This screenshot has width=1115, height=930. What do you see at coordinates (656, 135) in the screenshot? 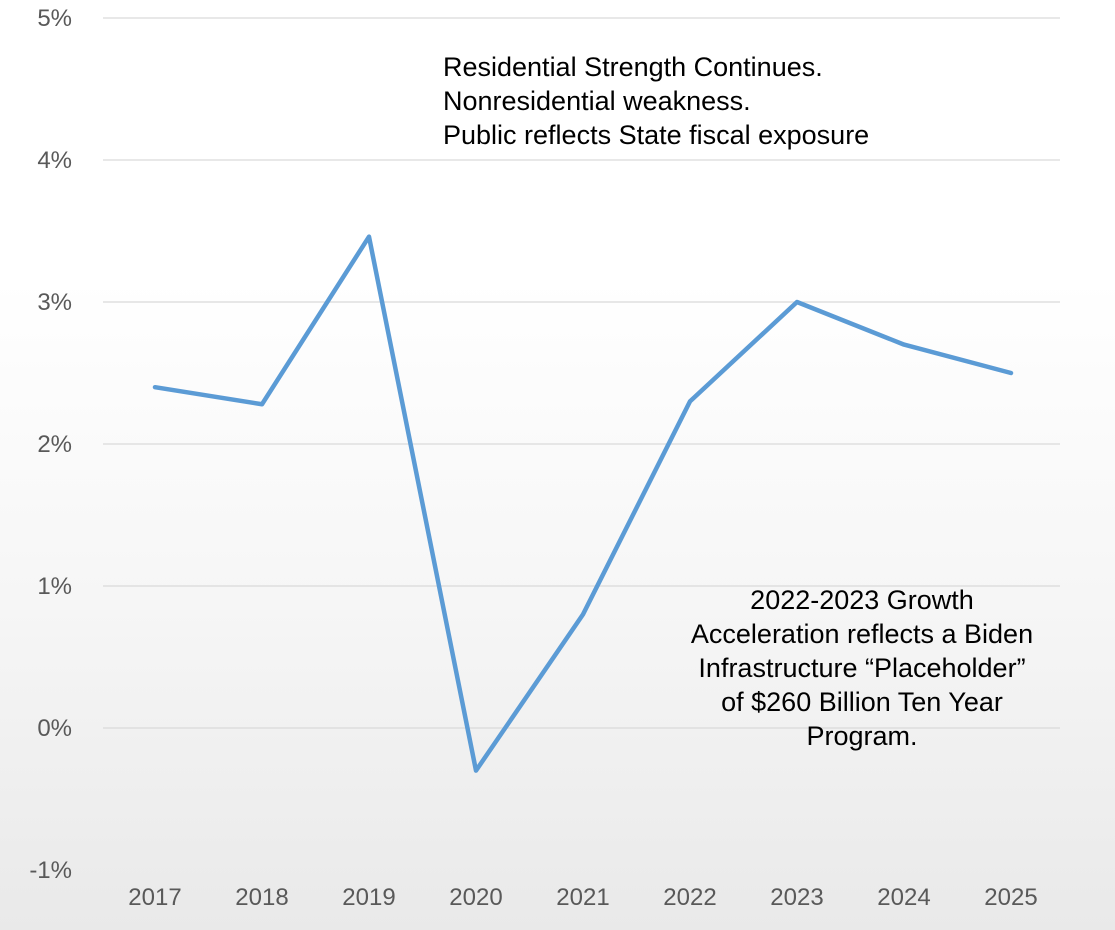
I see `annotation-top-line-3: Public reflects State fiscal exposure` at bounding box center [656, 135].